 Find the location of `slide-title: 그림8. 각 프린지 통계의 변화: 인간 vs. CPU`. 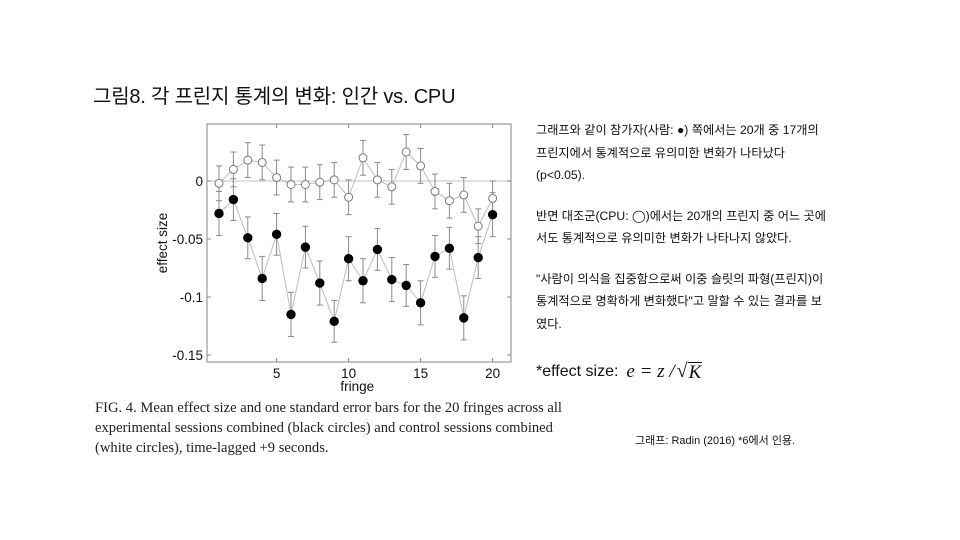

slide-title: 그림8. 각 프린지 통계의 변화: 인간 vs. CPU is located at coordinates (274, 97).